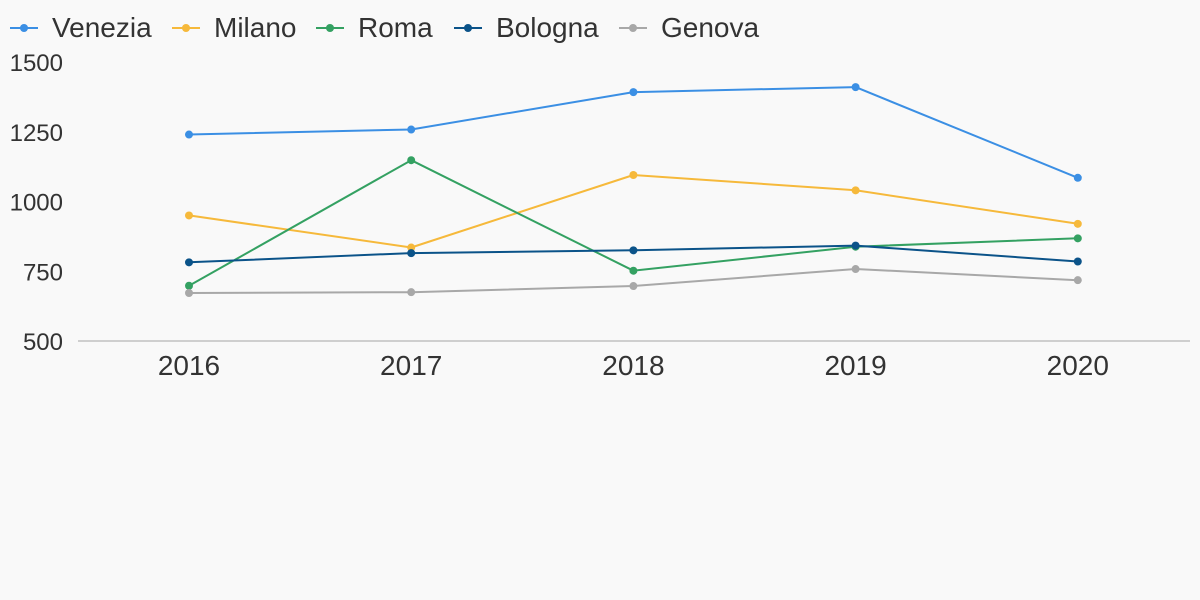 The height and width of the screenshot is (600, 1200). What do you see at coordinates (411, 365) in the screenshot?
I see `x-tick-label: 2017` at bounding box center [411, 365].